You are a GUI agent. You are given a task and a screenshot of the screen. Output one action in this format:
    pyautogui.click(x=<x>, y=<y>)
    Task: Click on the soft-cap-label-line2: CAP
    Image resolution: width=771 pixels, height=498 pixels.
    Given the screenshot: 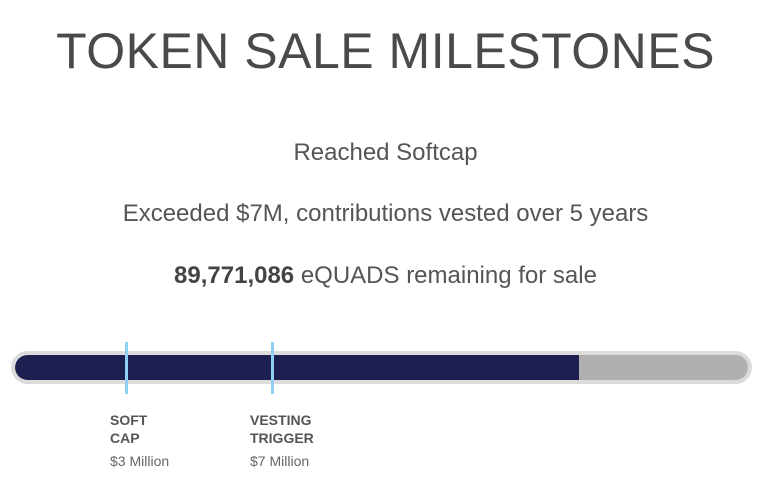 What is the action you would take?
    pyautogui.click(x=125, y=438)
    